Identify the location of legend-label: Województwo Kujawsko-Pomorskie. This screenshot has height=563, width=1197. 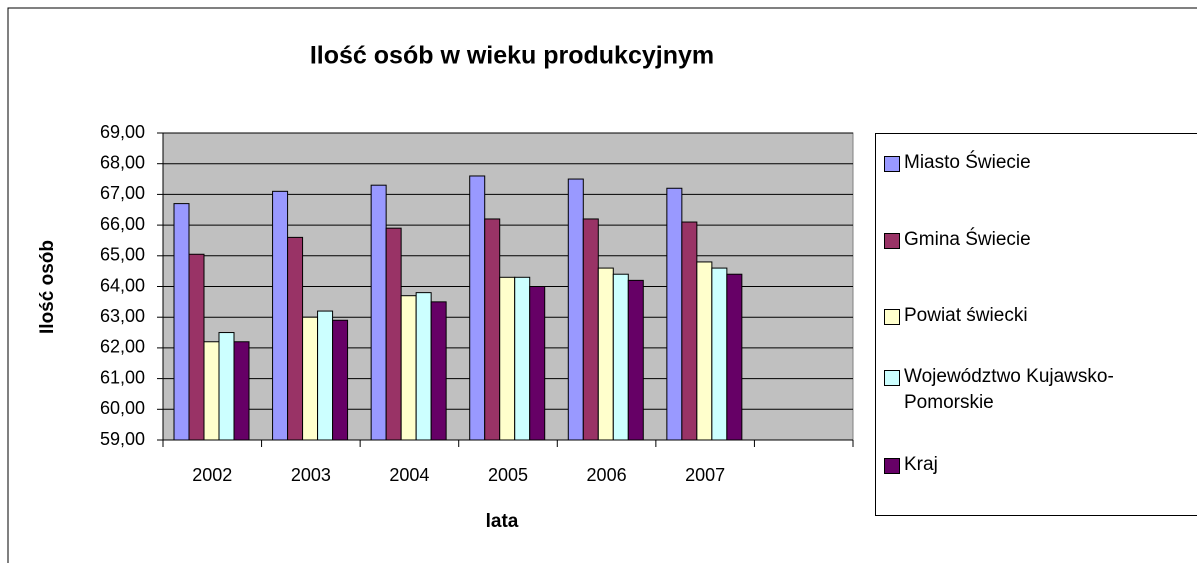
(1009, 389).